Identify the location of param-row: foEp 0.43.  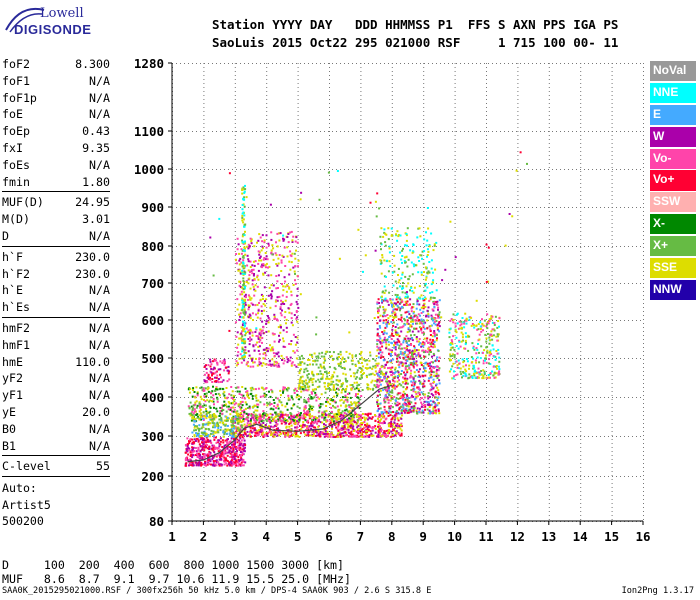
(56, 131).